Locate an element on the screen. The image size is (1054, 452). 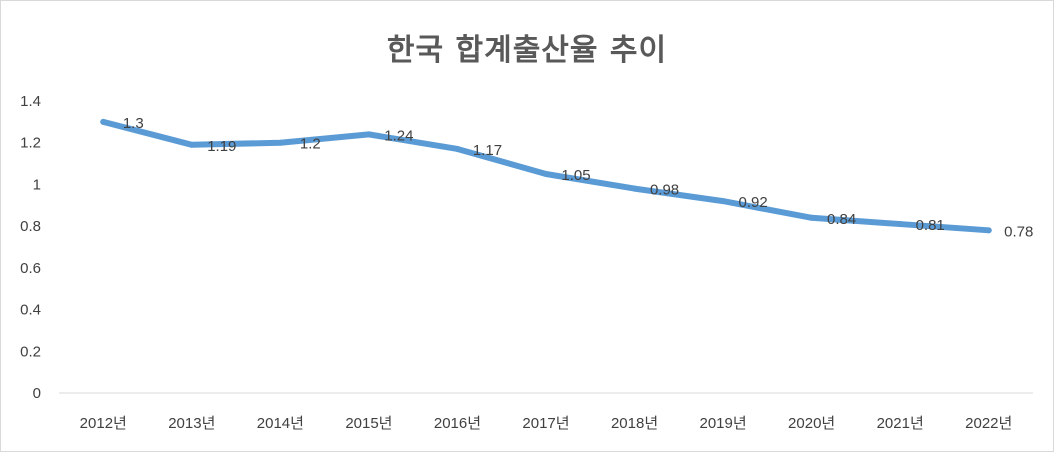
chart-title: 한국 합계출산율 추이 is located at coordinates (527, 50).